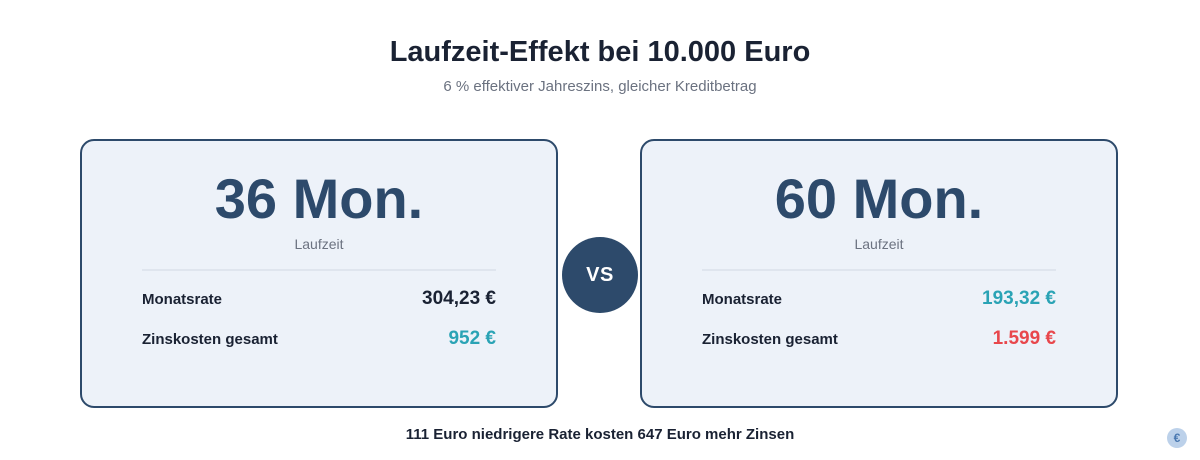 This screenshot has height=460, width=1200. Describe the element at coordinates (879, 339) in the screenshot. I see `total-interest-row: Zinskosten gesamt 1.599 €` at that location.